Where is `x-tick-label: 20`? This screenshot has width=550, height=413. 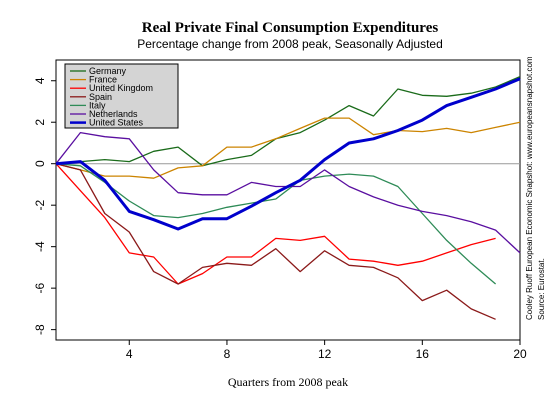 x-tick-label: 20 is located at coordinates (520, 354).